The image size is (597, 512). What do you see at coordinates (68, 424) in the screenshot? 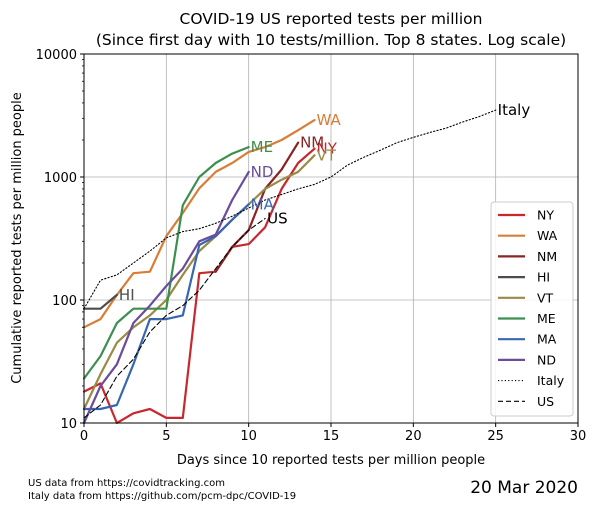
I see `y-tick-label: 10` at bounding box center [68, 424].